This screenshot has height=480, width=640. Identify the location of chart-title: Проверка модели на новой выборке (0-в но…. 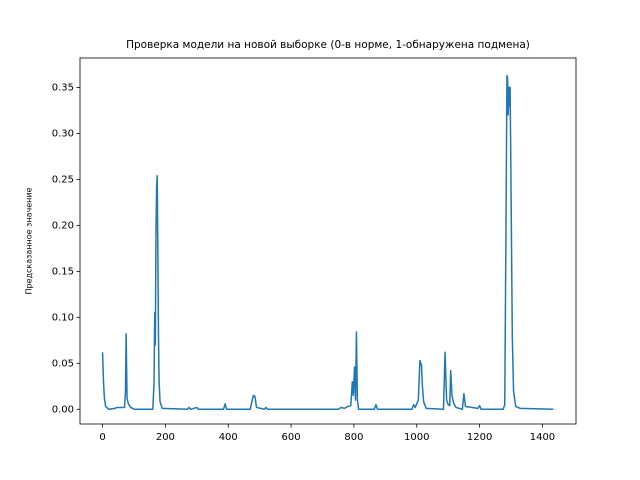
(328, 45).